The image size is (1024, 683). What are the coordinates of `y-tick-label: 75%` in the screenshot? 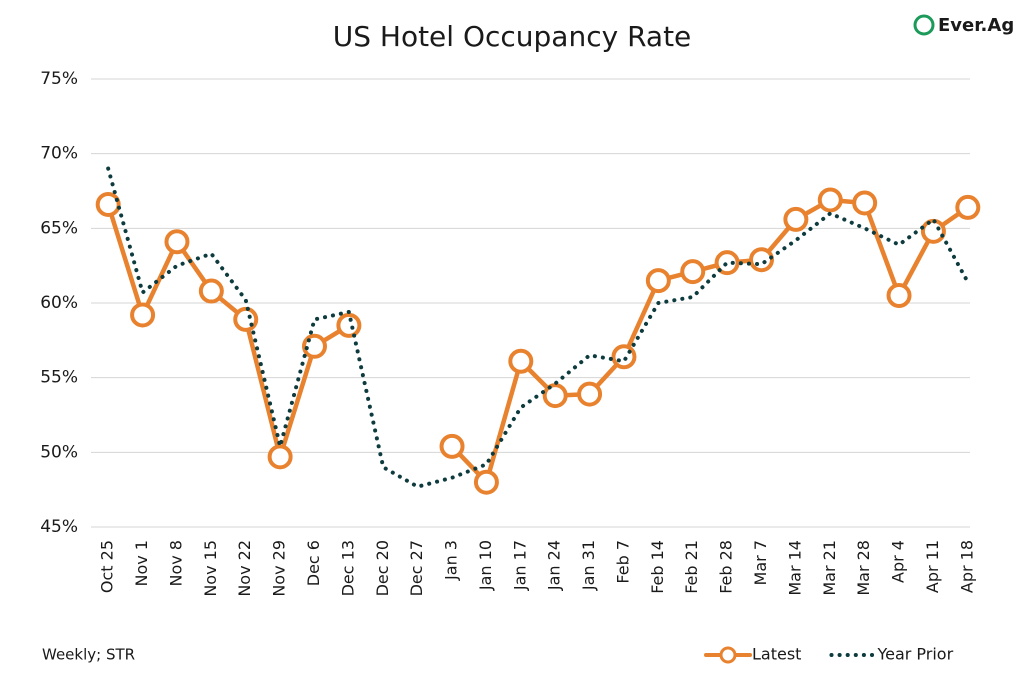 It's located at (59, 79).